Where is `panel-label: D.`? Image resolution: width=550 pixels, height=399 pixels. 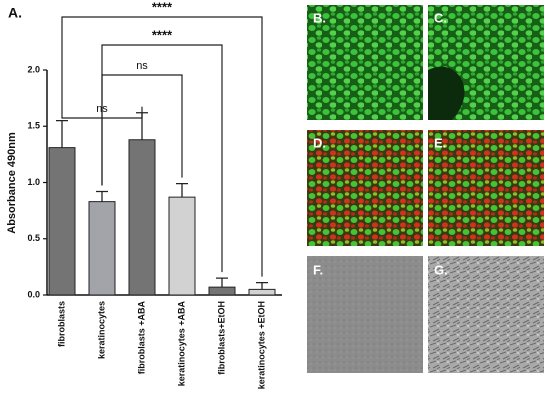 panel-label: D. is located at coordinates (319, 142).